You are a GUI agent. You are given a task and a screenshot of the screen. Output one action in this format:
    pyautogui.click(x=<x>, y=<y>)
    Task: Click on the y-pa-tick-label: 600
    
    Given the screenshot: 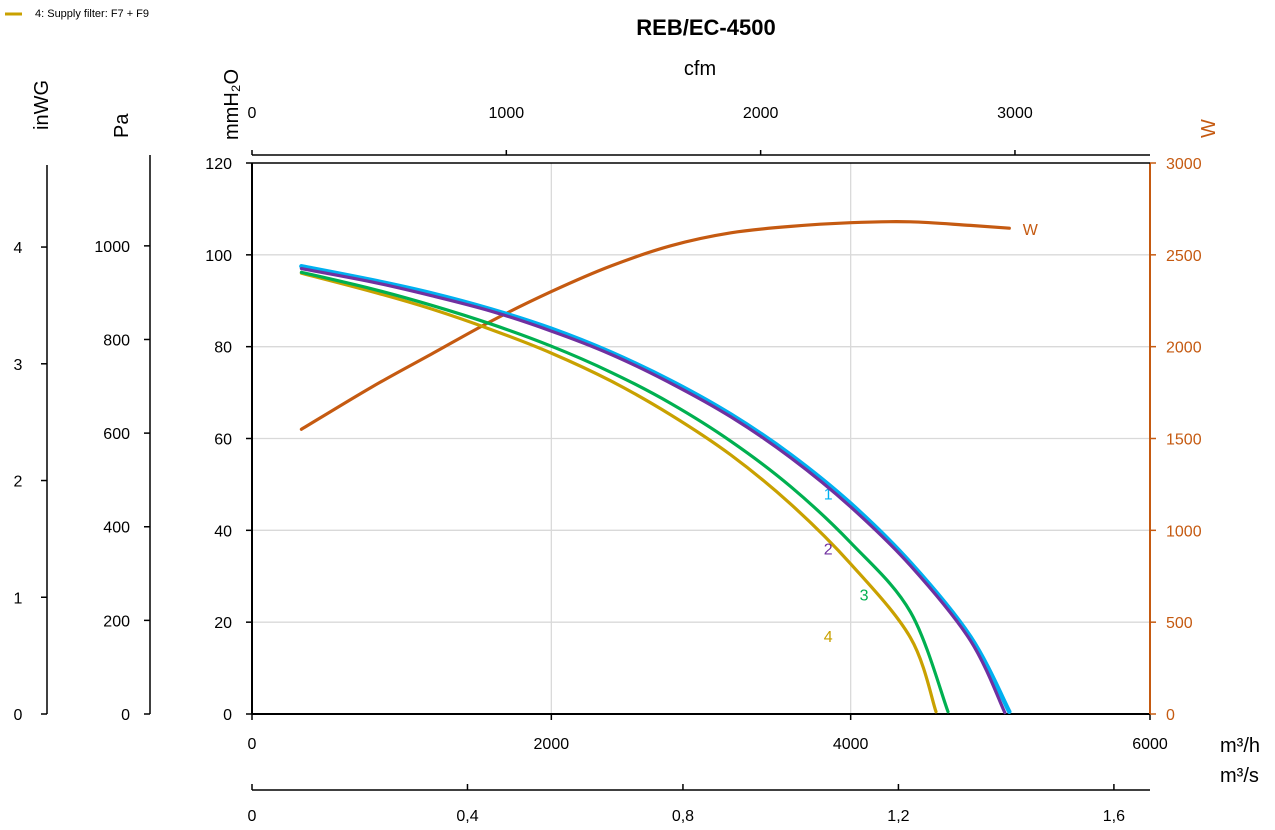 What is the action you would take?
    pyautogui.click(x=116, y=434)
    